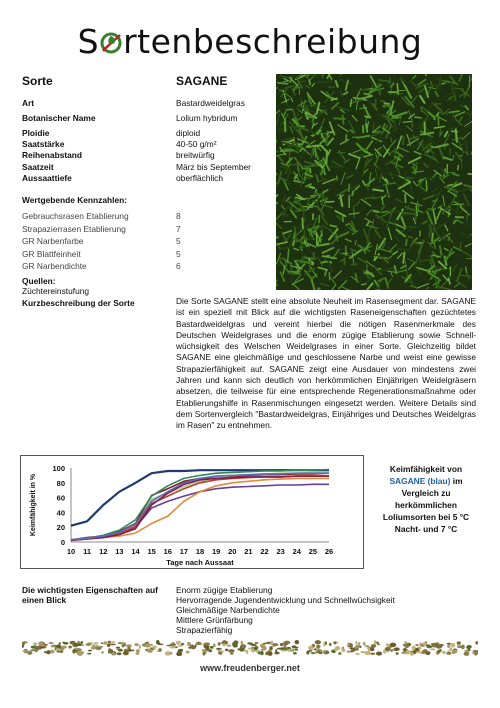  Describe the element at coordinates (38, 167) in the screenshot. I see `field-label: Saatzeit` at that location.